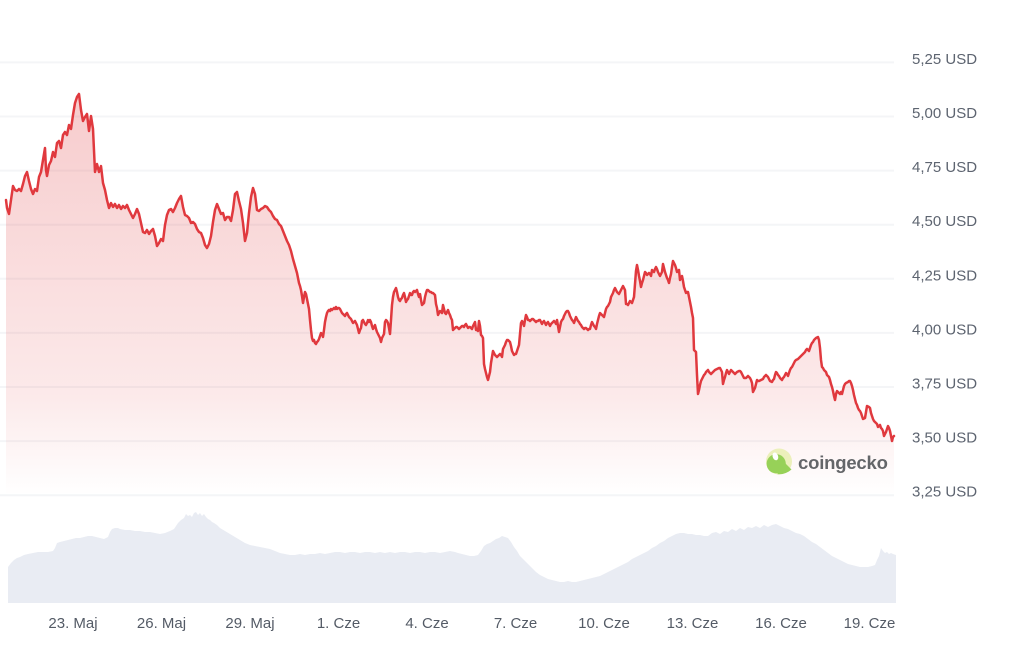 The width and height of the screenshot is (1024, 646). I want to click on svg-text: 5,00 USD, so click(944, 113).